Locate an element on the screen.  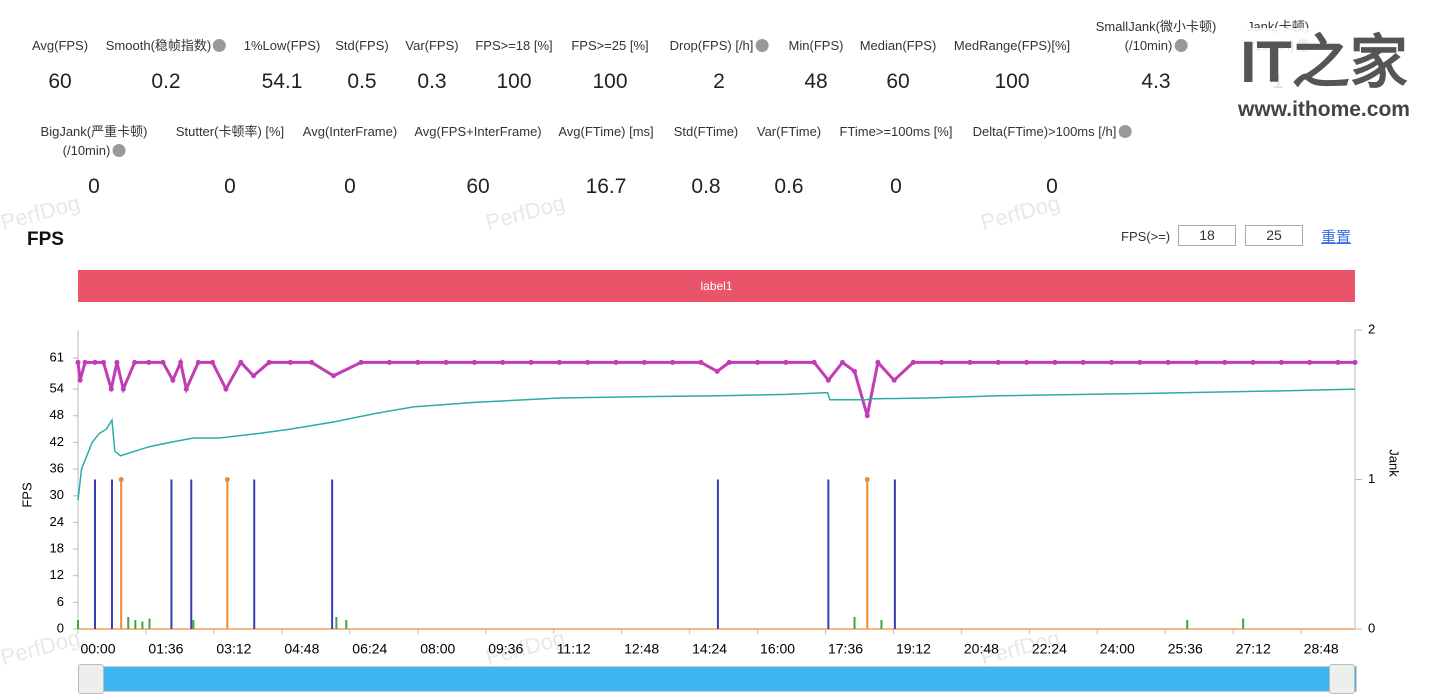
x-tick-label: 14:24 is located at coordinates (709, 649).